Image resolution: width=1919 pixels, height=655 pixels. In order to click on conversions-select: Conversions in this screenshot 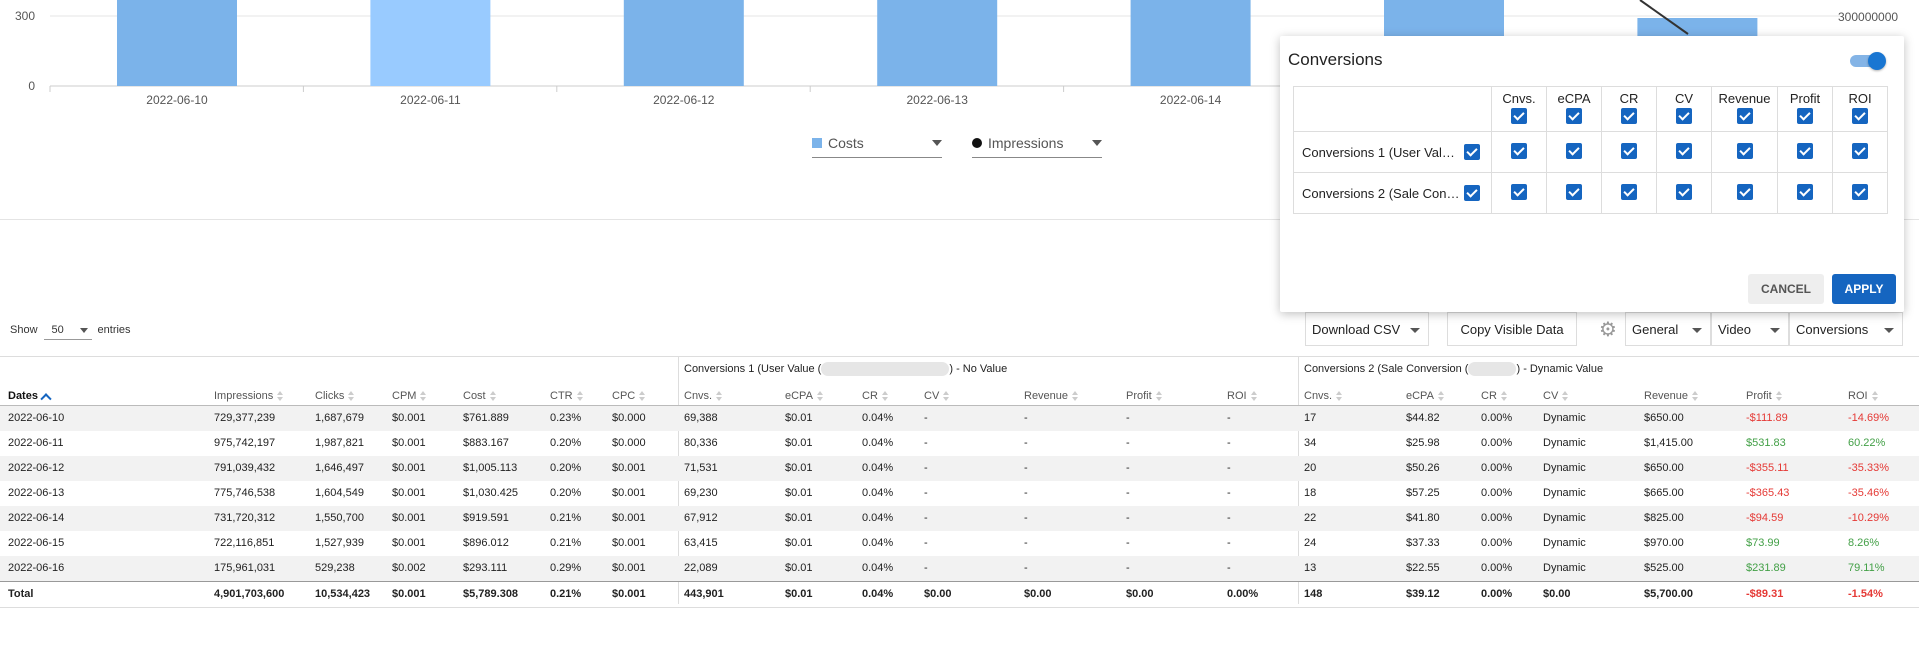, I will do `click(1846, 329)`.